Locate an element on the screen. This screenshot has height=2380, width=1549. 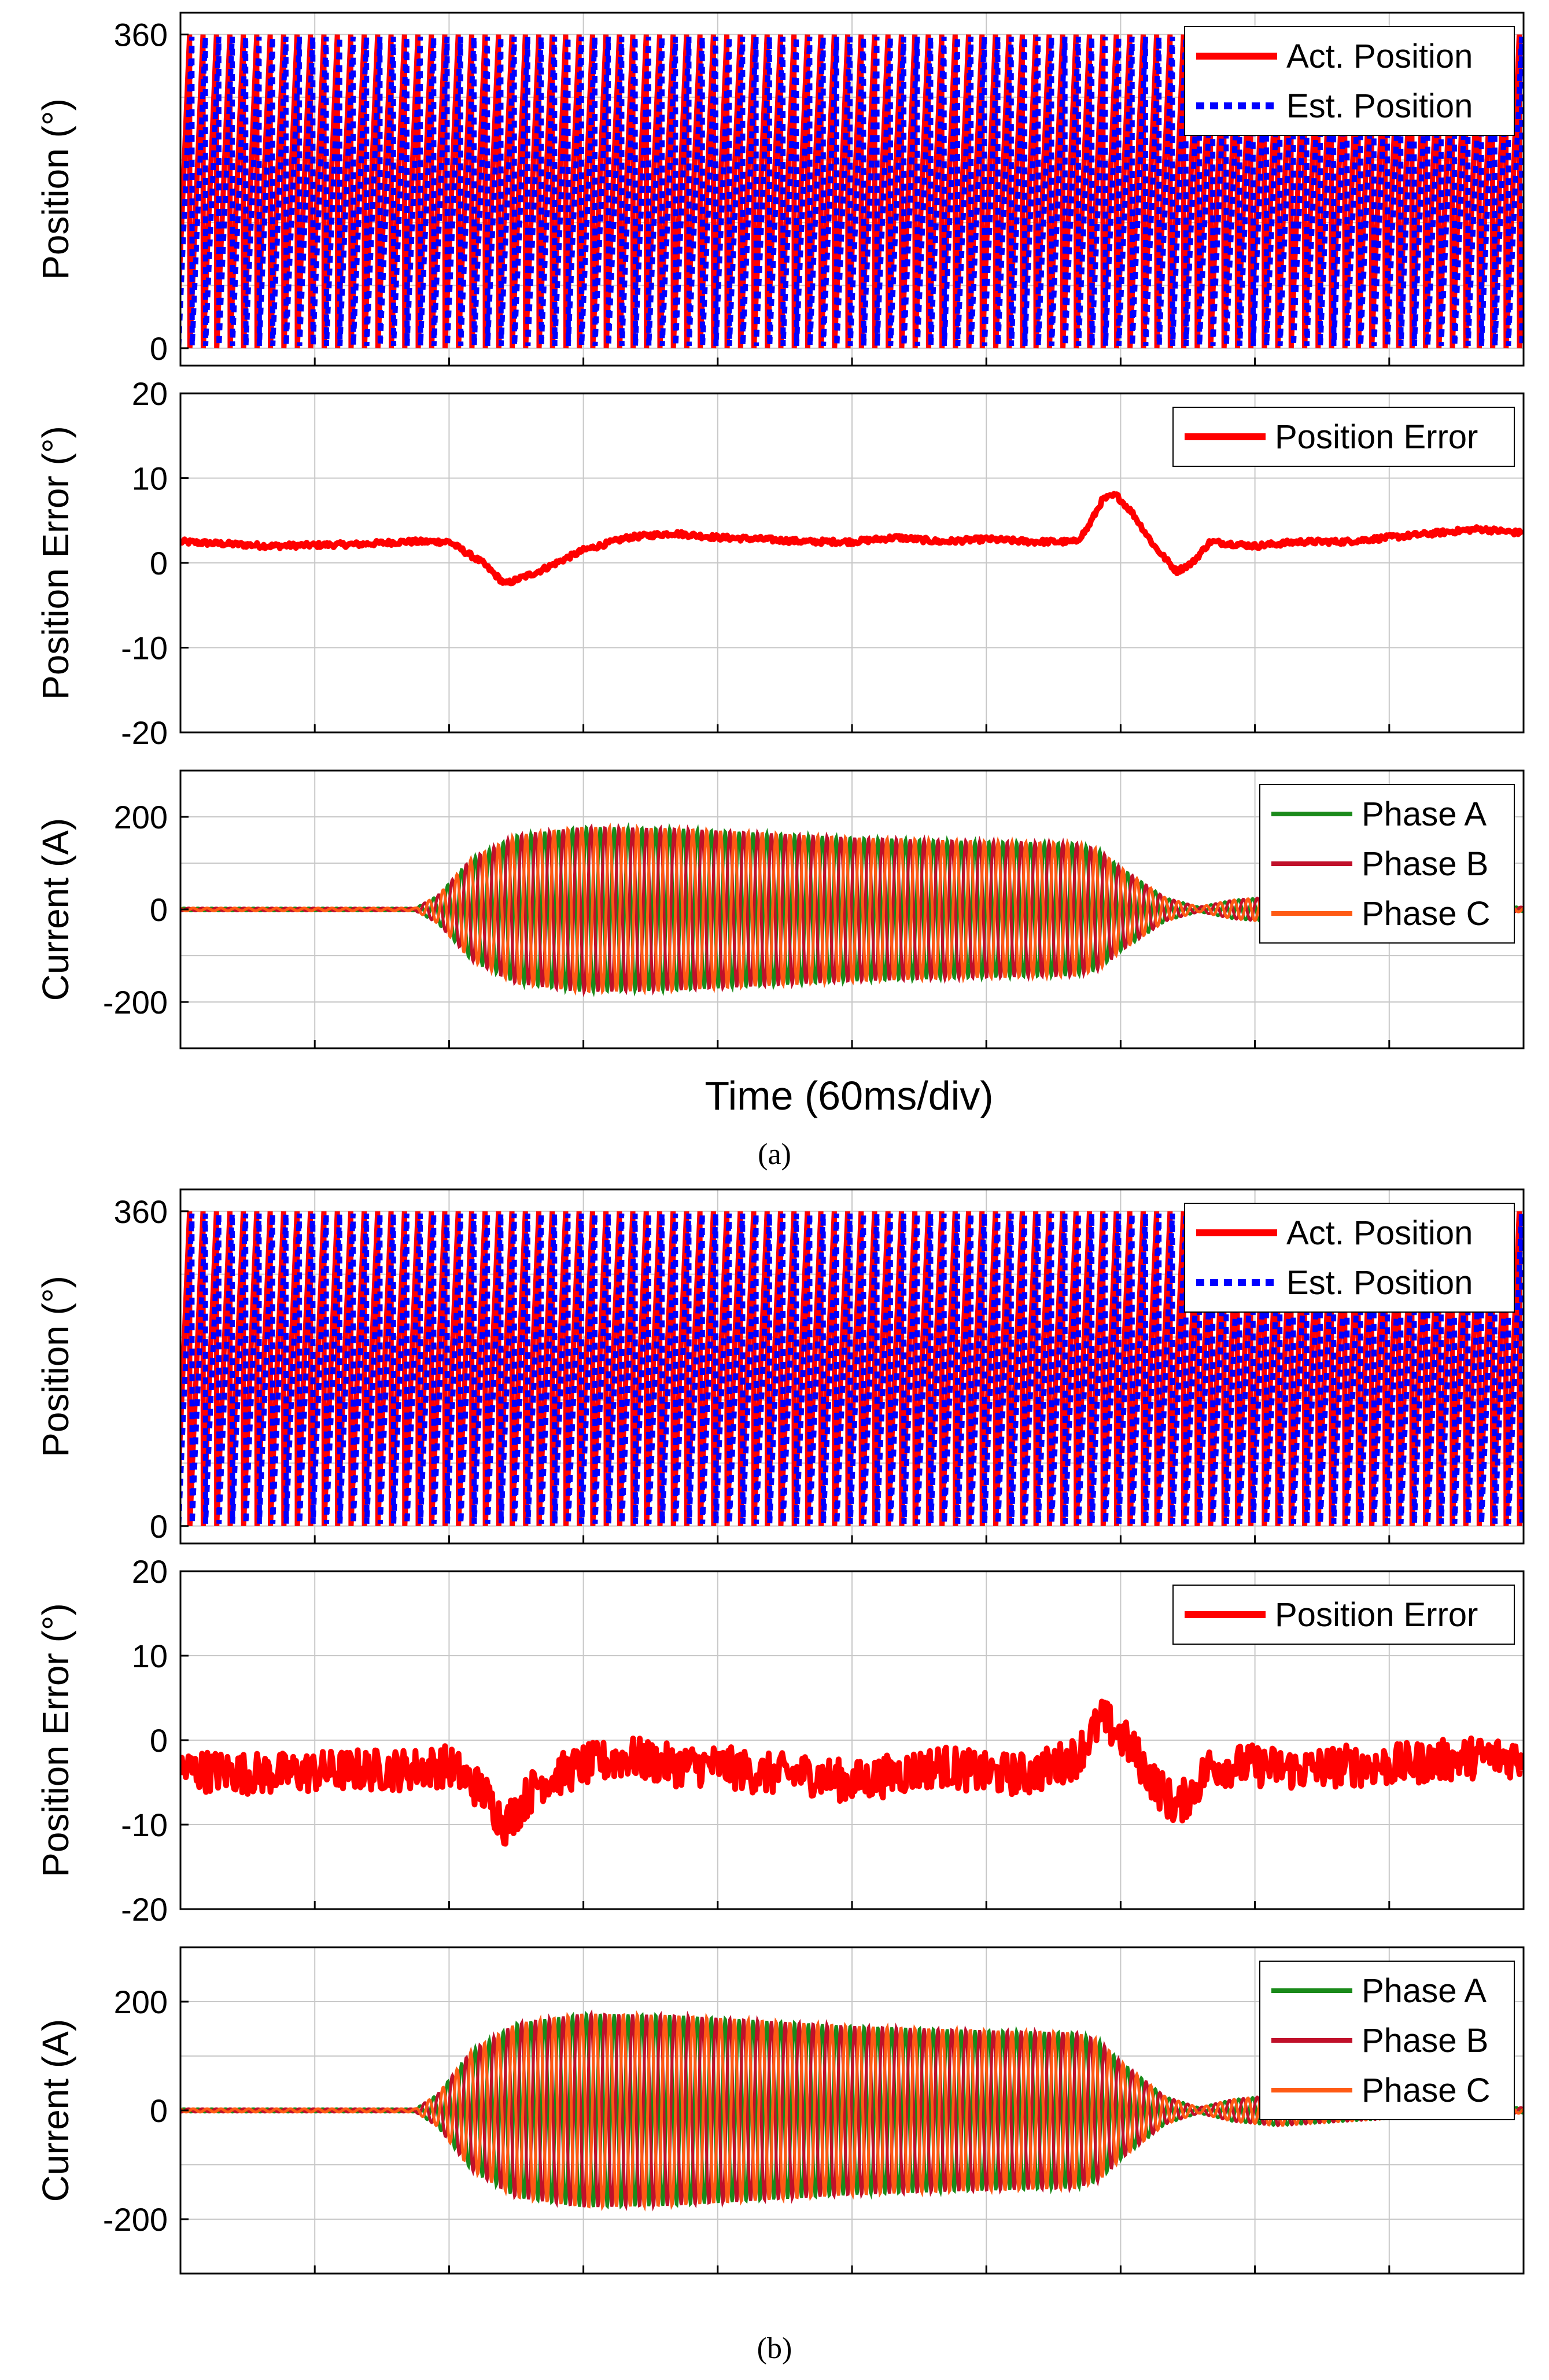
ytick-label-a-error: -10 is located at coordinates (144, 648).